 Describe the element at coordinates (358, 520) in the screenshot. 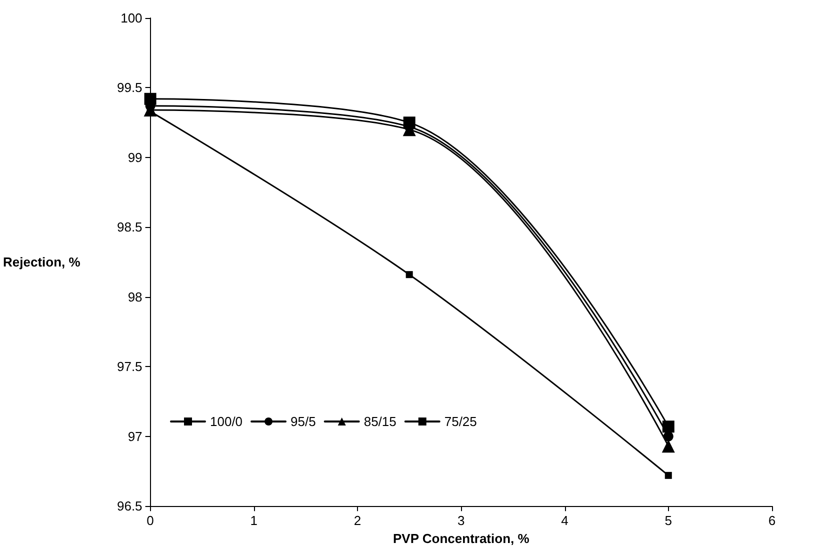

I see `x-tick-label: 2` at that location.